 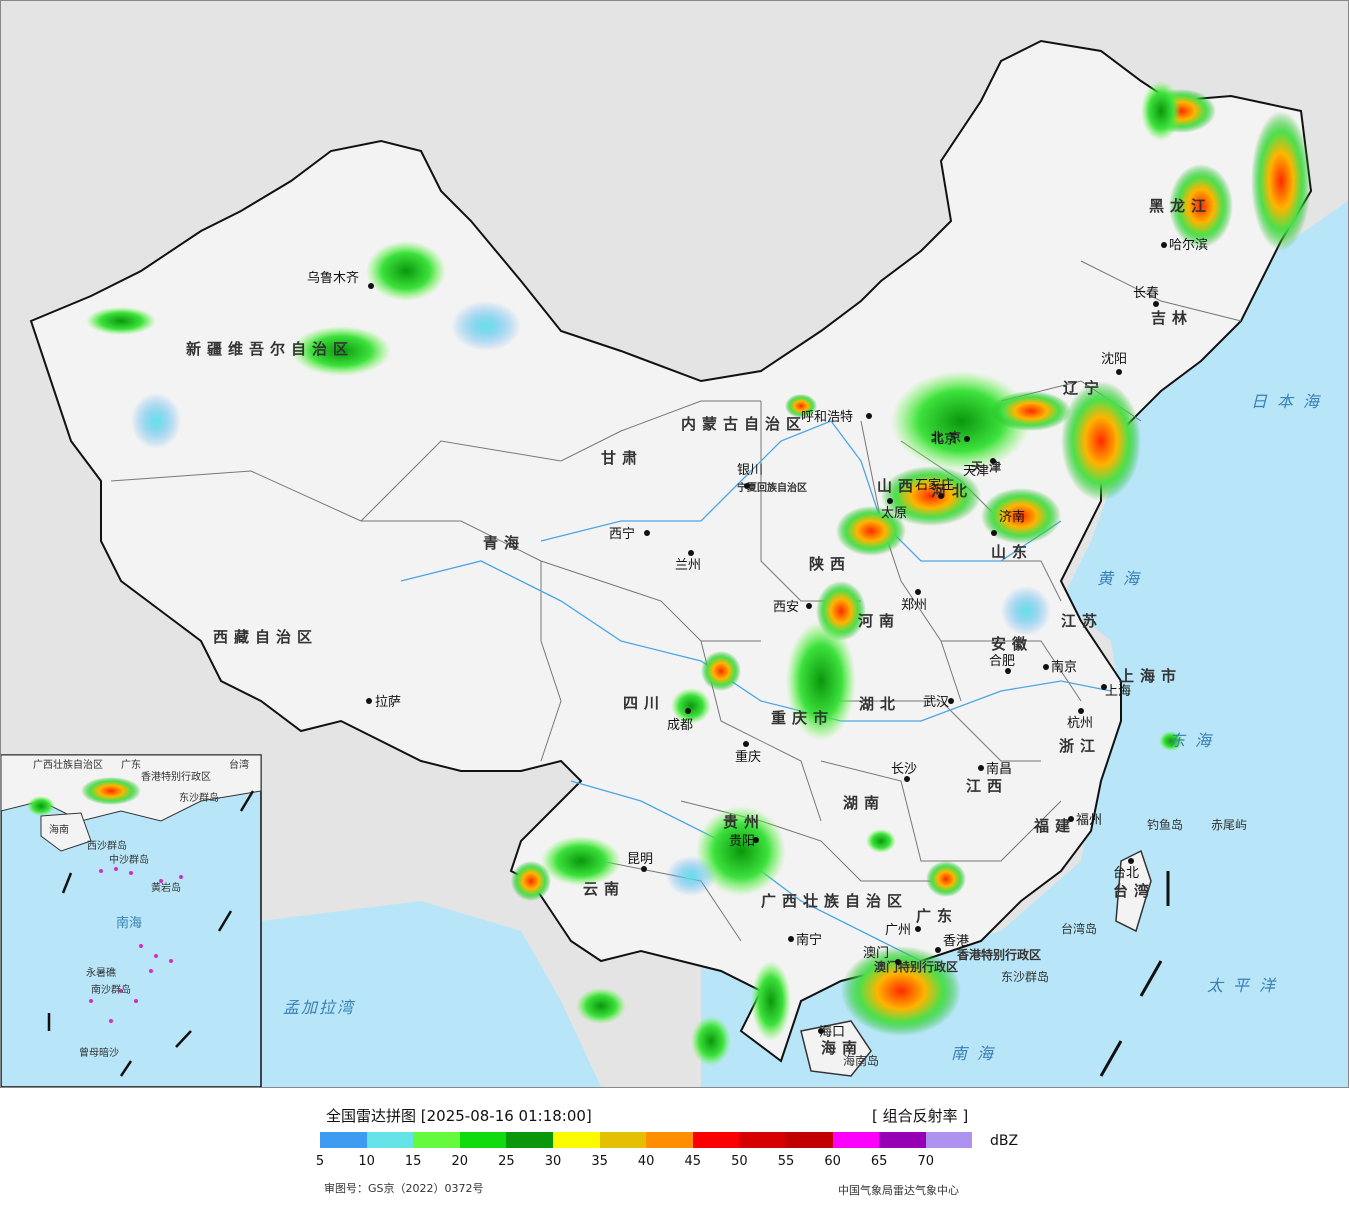 What do you see at coordinates (320, 1161) in the screenshot?
I see `color-scale-tick-label: 5` at bounding box center [320, 1161].